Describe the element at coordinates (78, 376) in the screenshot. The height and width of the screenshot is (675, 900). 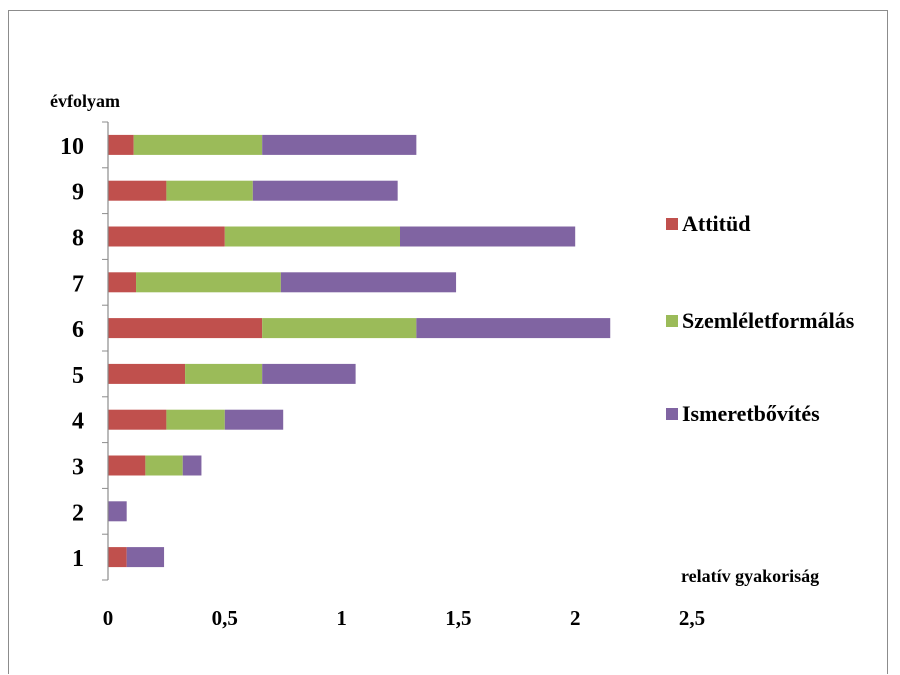
I see `y-tick-label: 5` at that location.